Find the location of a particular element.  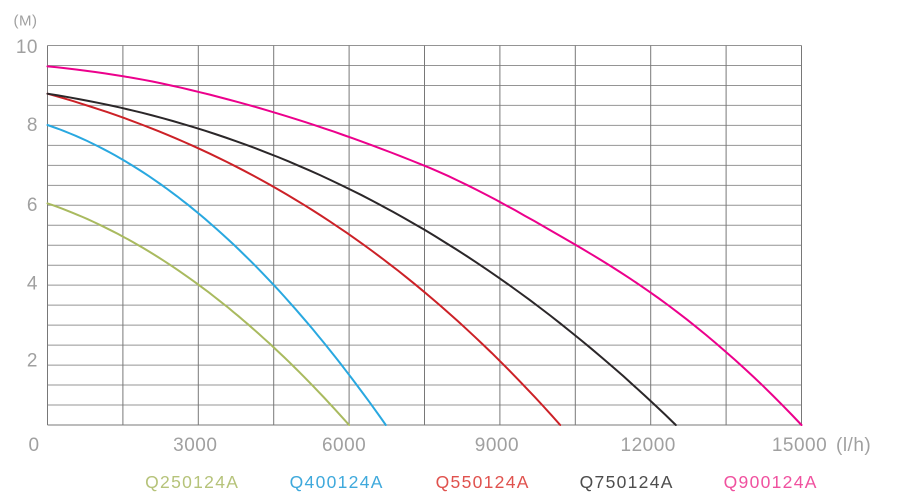

svg-text: 6000 is located at coordinates (344, 445).